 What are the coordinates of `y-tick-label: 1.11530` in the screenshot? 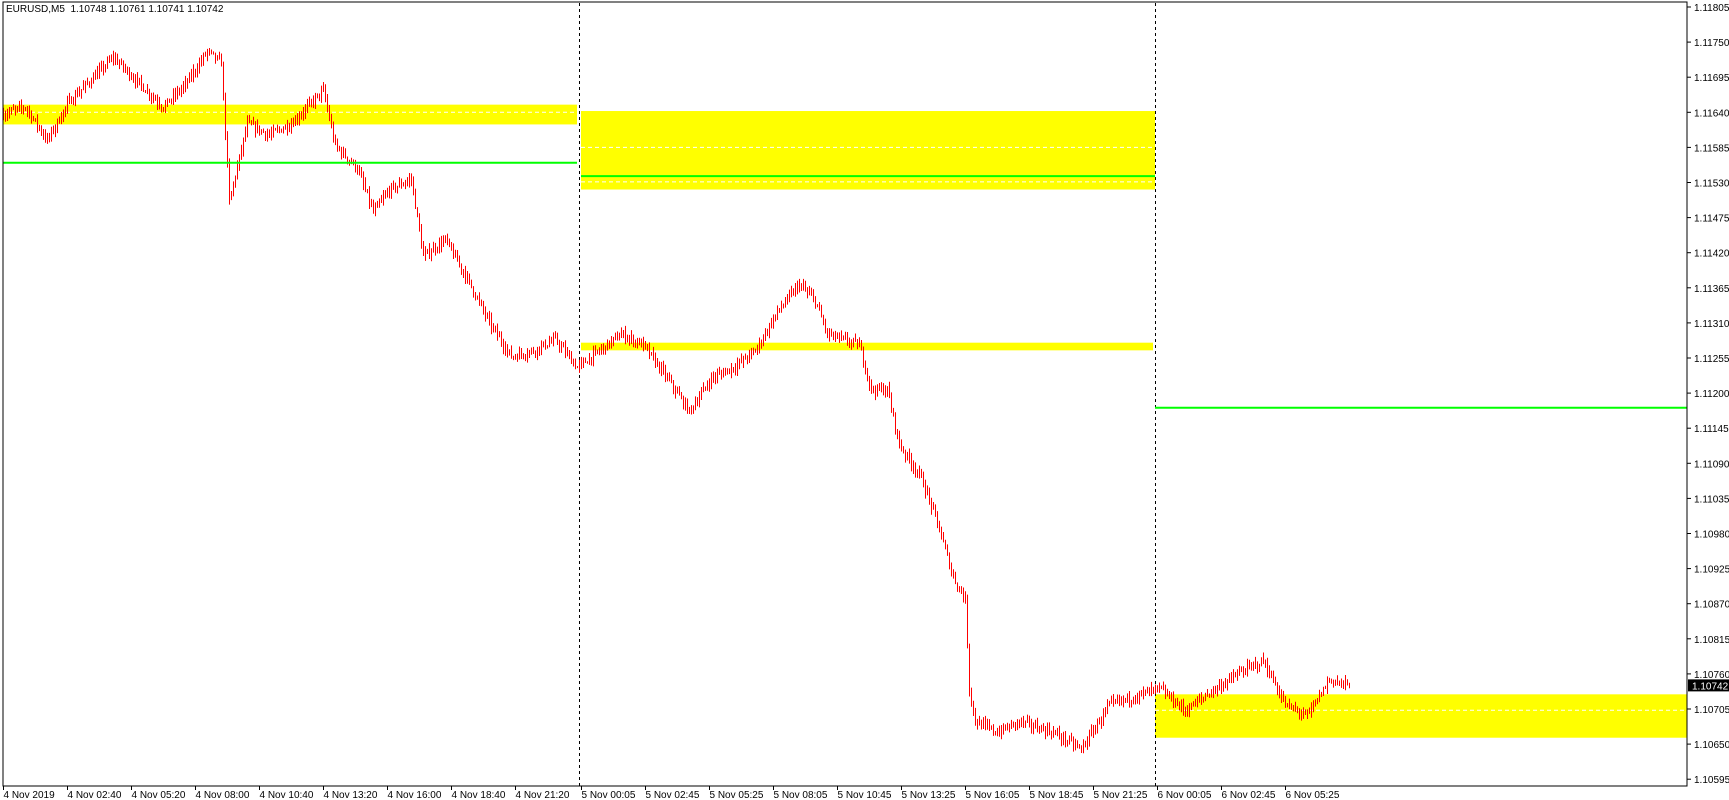 It's located at (1711, 184).